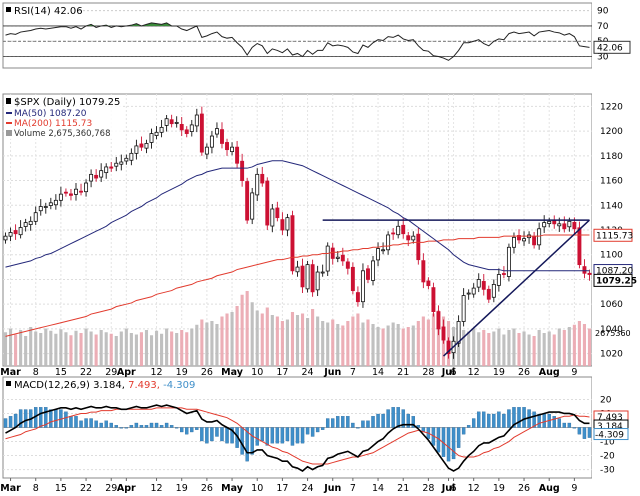  What do you see at coordinates (428, 488) in the screenshot?
I see `x-tick-label: 28` at bounding box center [428, 488].